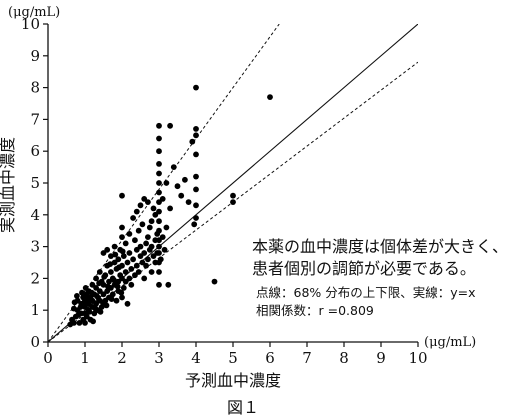 Image resolution: width=524 pixels, height=420 pixels. Describe the element at coordinates (196, 358) in the screenshot. I see `x-tick-label: 4` at that location.